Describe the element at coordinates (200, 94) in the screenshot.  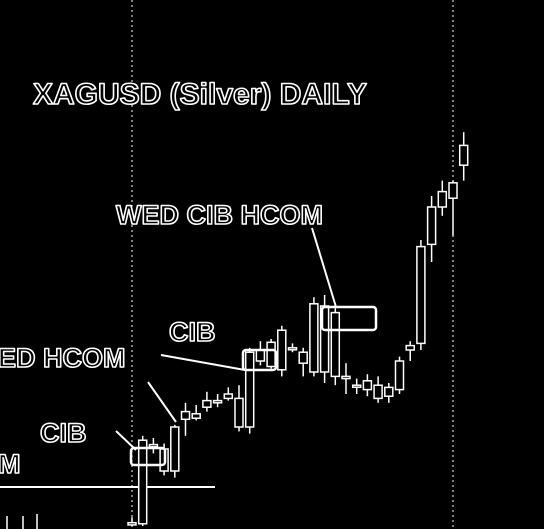
I see `chart-title: XAGUSD (Silver) DAILY` at that location.